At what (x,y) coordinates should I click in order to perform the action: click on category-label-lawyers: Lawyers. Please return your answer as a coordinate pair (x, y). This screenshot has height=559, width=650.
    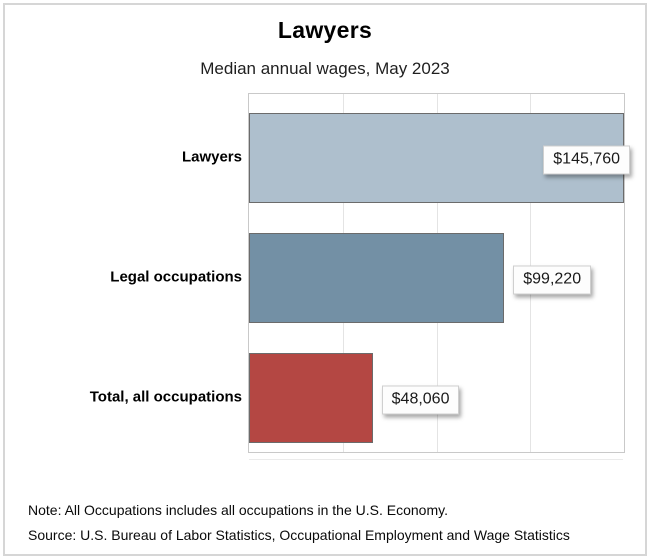
    Looking at the image, I should click on (211, 157).